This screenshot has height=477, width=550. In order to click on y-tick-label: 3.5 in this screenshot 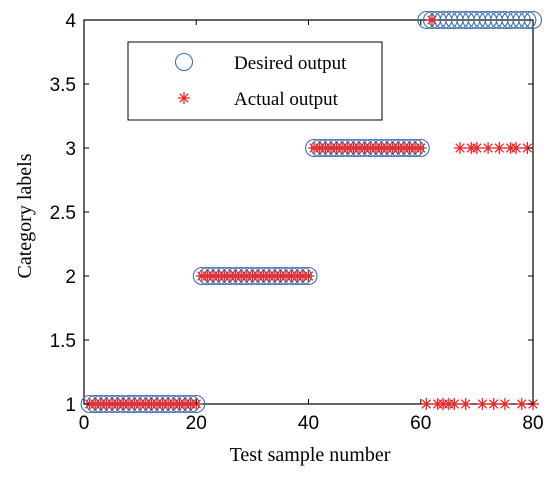, I will do `click(63, 85)`.